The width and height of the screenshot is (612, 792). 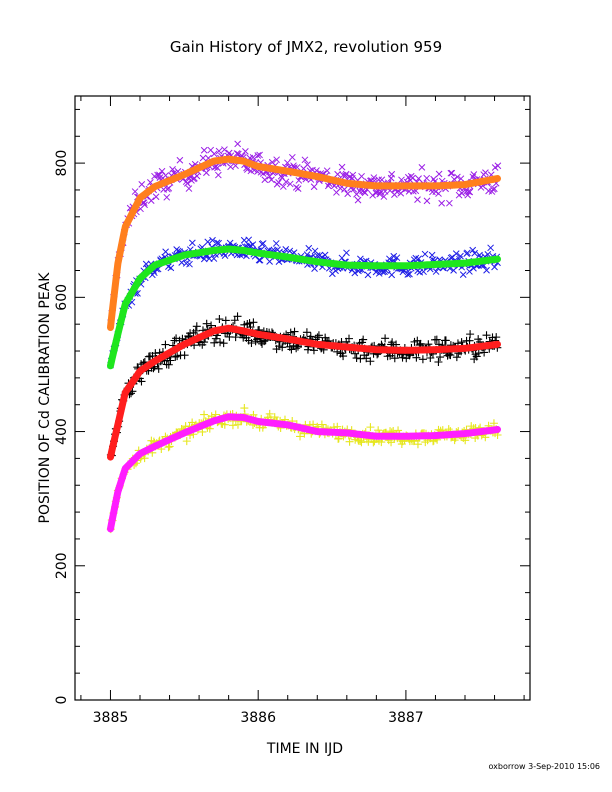 What do you see at coordinates (545, 766) in the screenshot?
I see `footer-timestamp: oxborrow 3-Sep-2010 15:06` at bounding box center [545, 766].